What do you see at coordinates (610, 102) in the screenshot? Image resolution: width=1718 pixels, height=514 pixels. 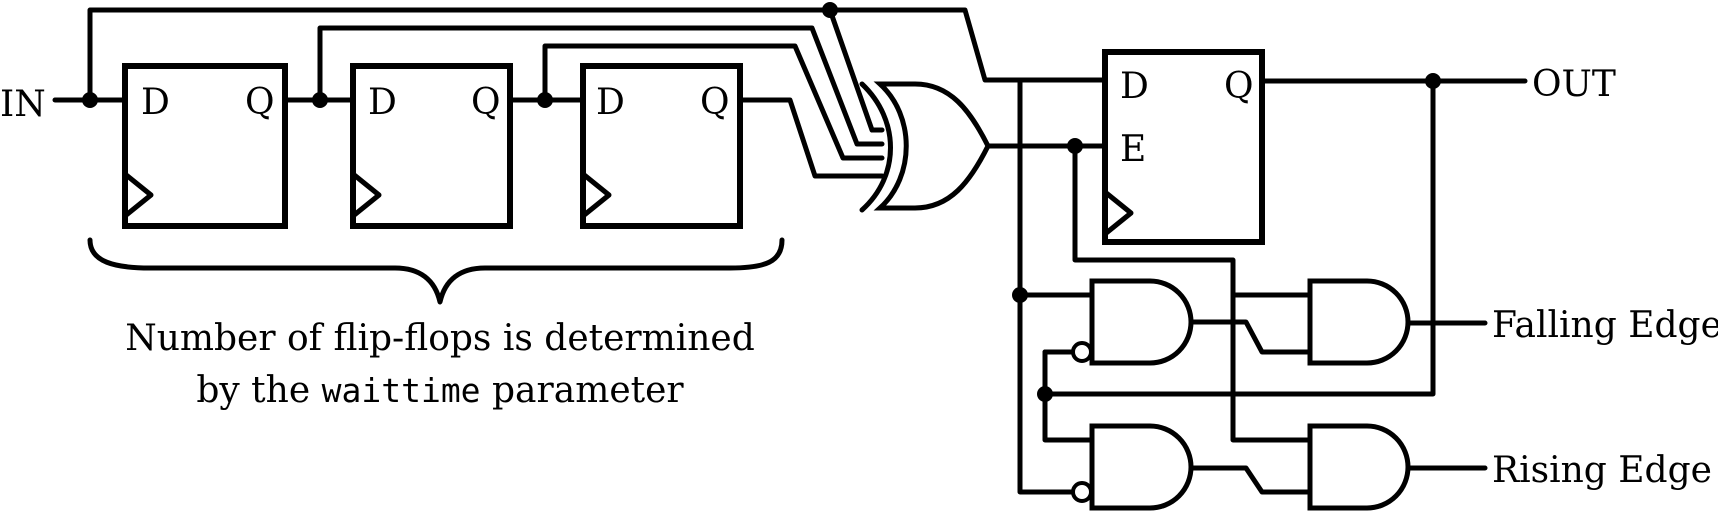 I see `ff3-d-label: D` at bounding box center [610, 102].